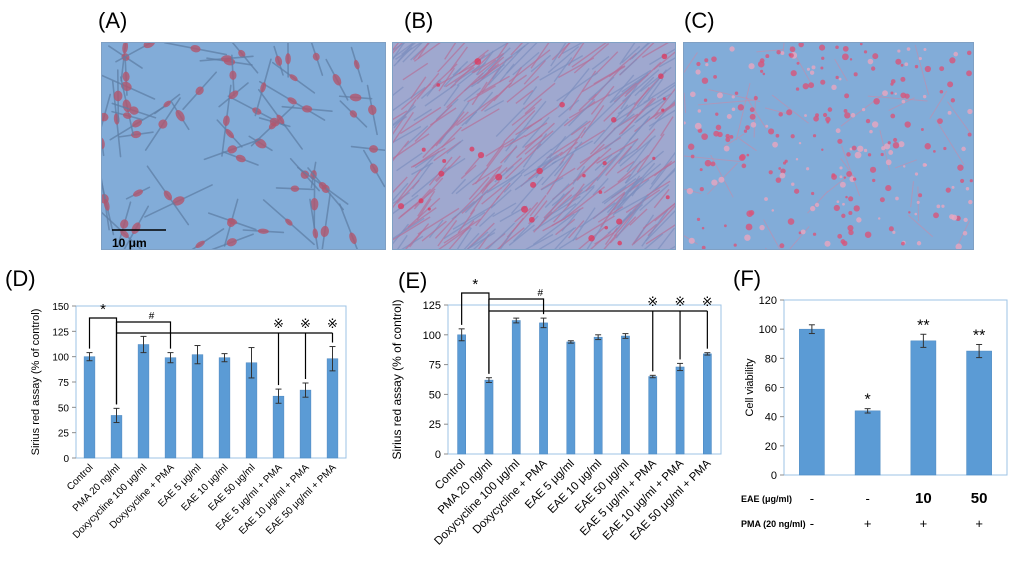 The height and width of the screenshot is (581, 1024). Describe the element at coordinates (771, 359) in the screenshot. I see `y-tick-label: 80` at that location.